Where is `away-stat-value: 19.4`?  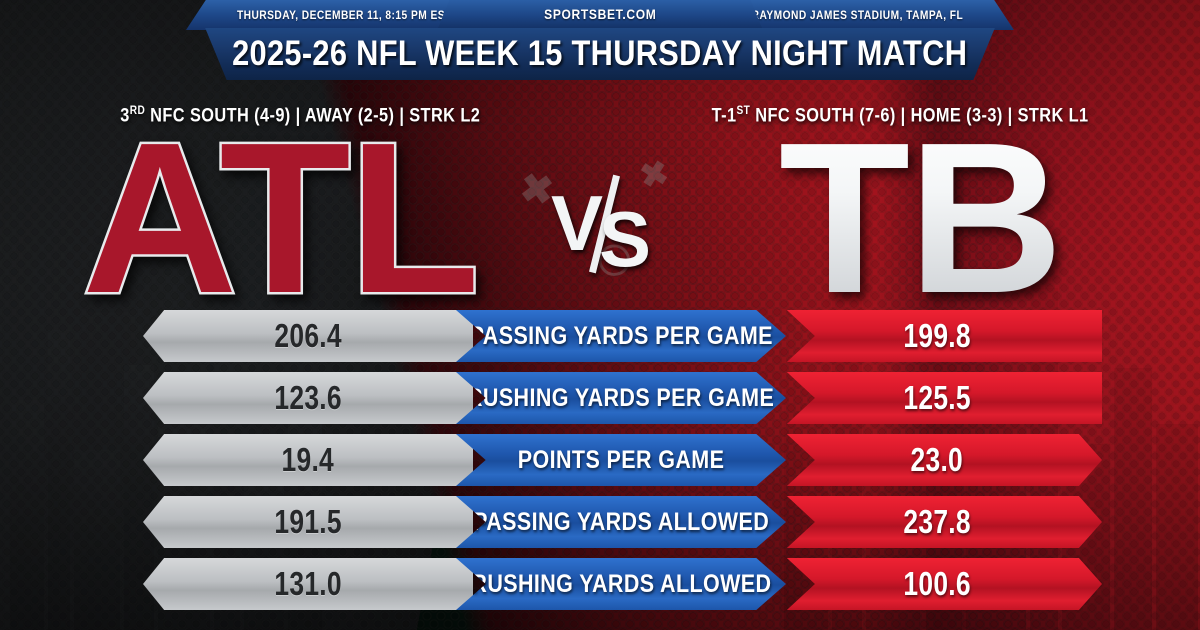
away-stat-value: 19.4 is located at coordinates (308, 459).